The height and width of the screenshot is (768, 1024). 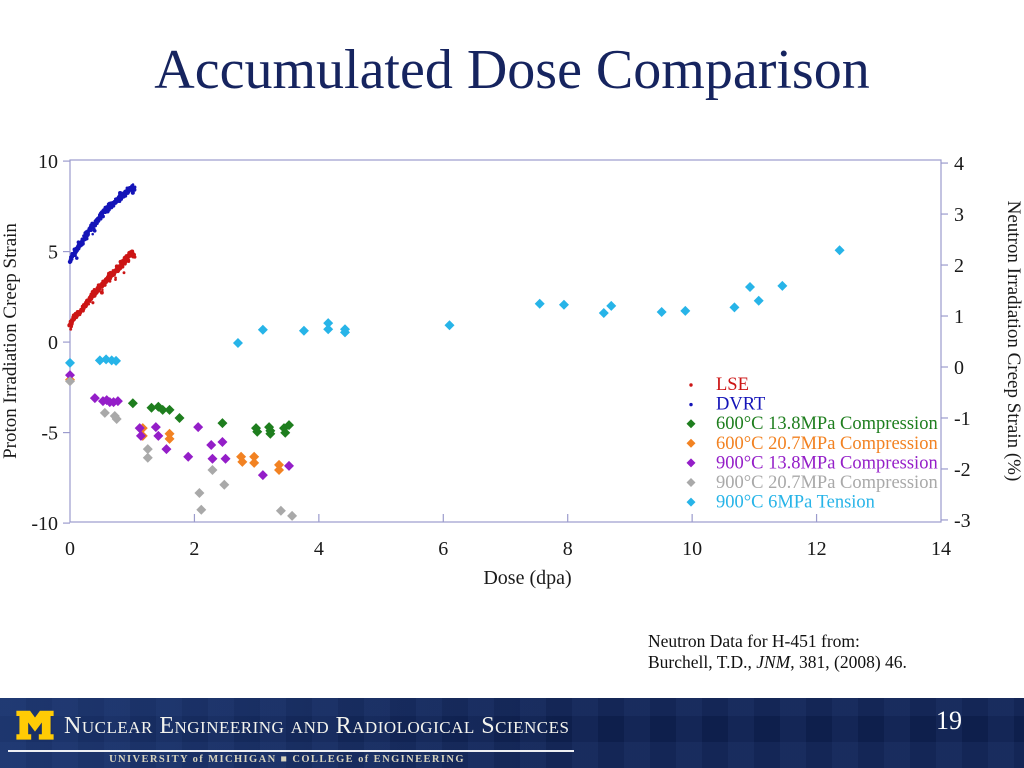 I want to click on legend-label: LSE, so click(x=732, y=385).